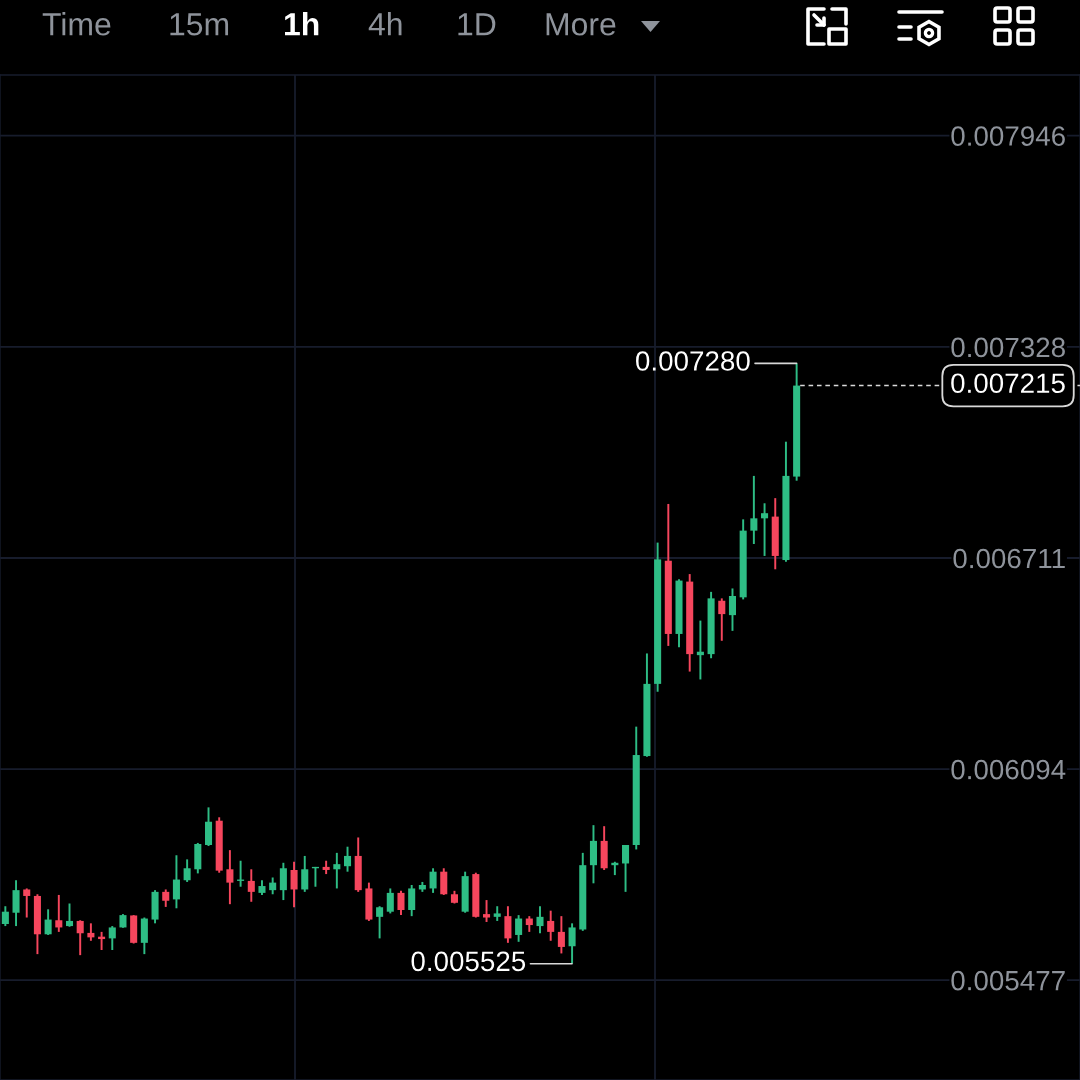  What do you see at coordinates (468, 961) in the screenshot?
I see `annotation: 0.005525` at bounding box center [468, 961].